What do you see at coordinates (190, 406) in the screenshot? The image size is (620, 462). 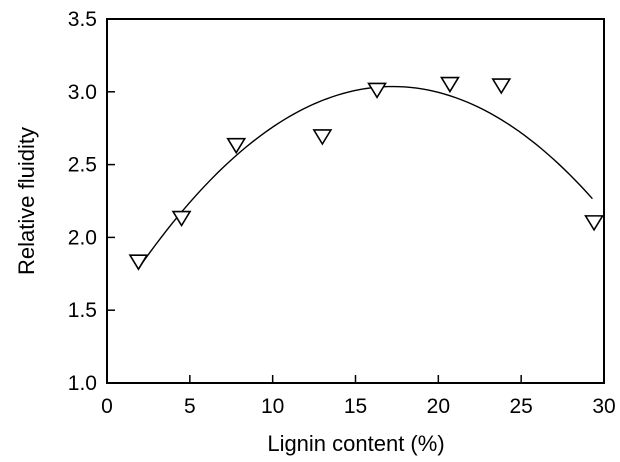 I see `x-tick-label: 5` at bounding box center [190, 406].